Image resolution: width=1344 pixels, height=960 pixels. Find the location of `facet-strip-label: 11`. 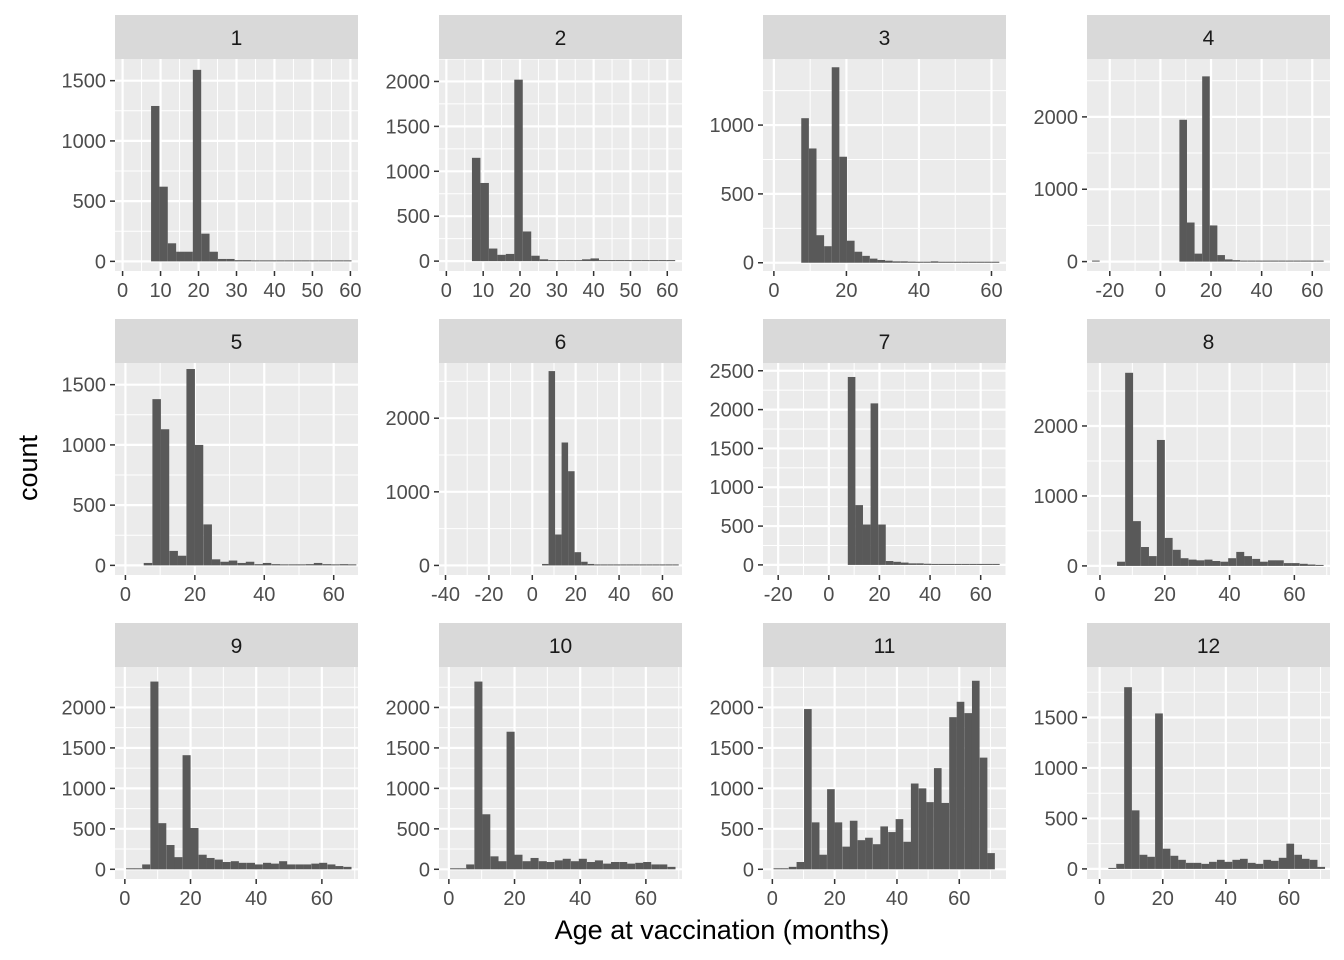

facet-strip-label: 11 is located at coordinates (885, 646).